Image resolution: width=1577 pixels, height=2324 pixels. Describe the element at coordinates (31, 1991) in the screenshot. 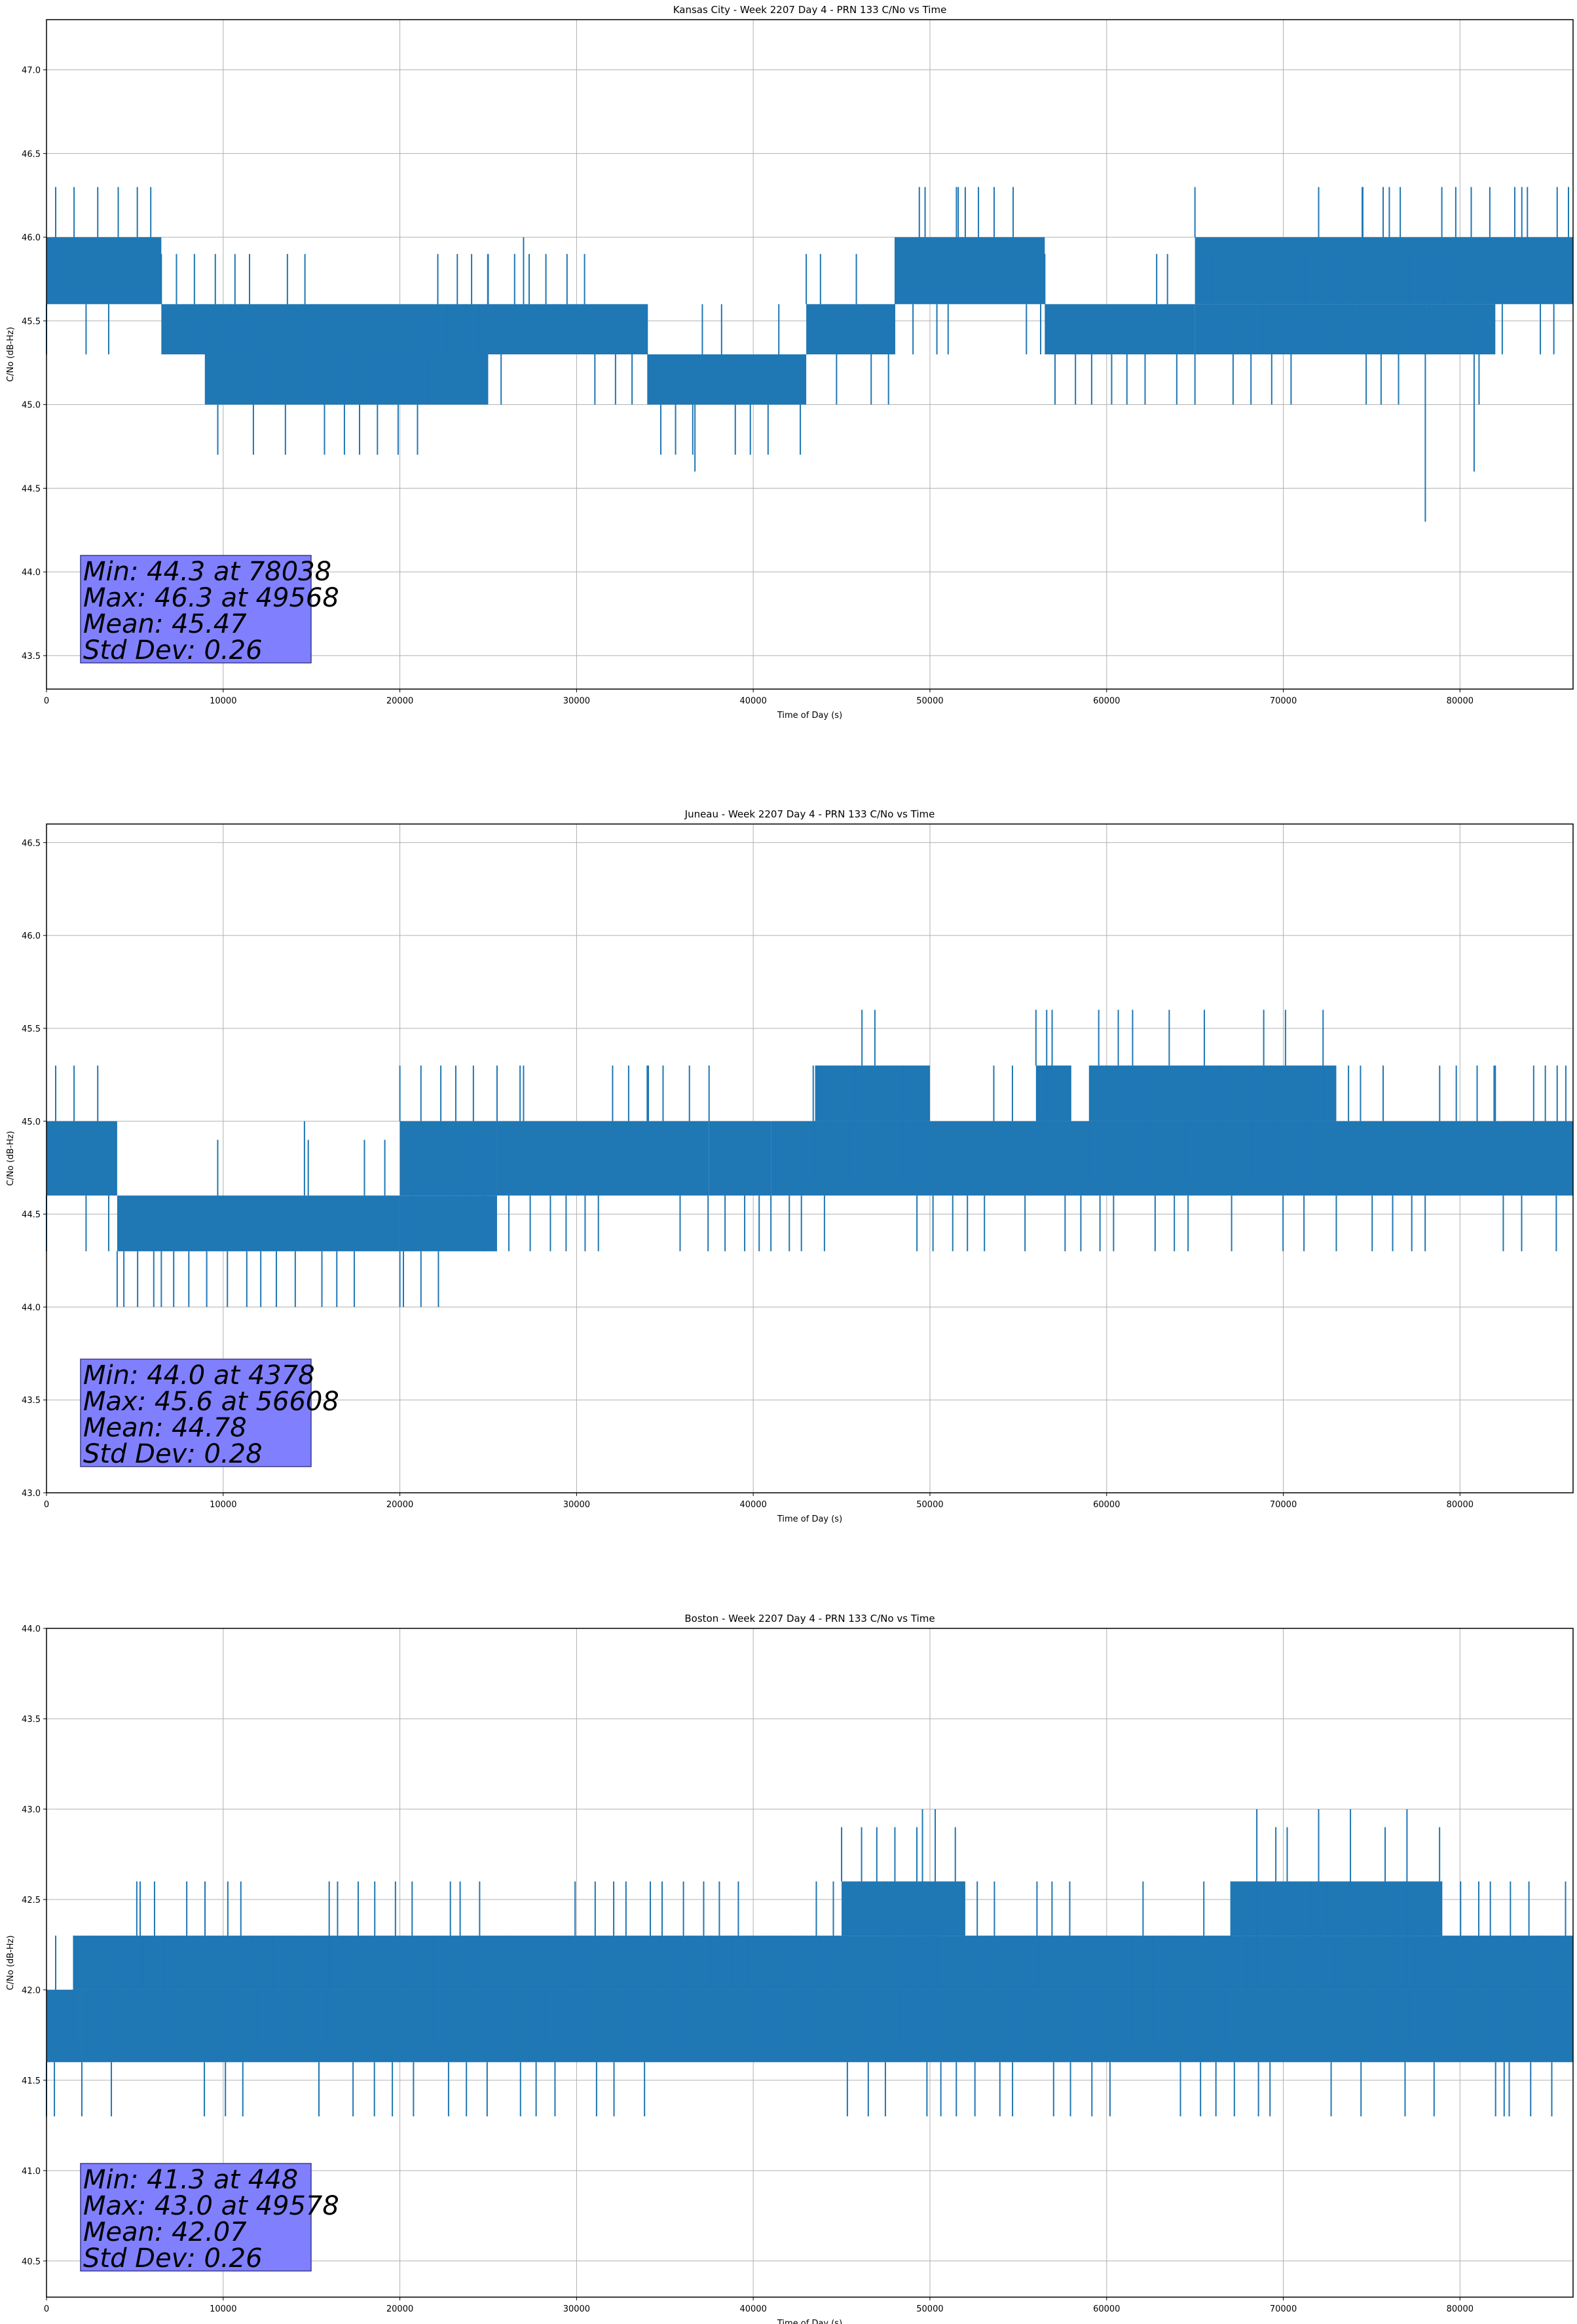

I see `y-tick-label: 42.0` at that location.